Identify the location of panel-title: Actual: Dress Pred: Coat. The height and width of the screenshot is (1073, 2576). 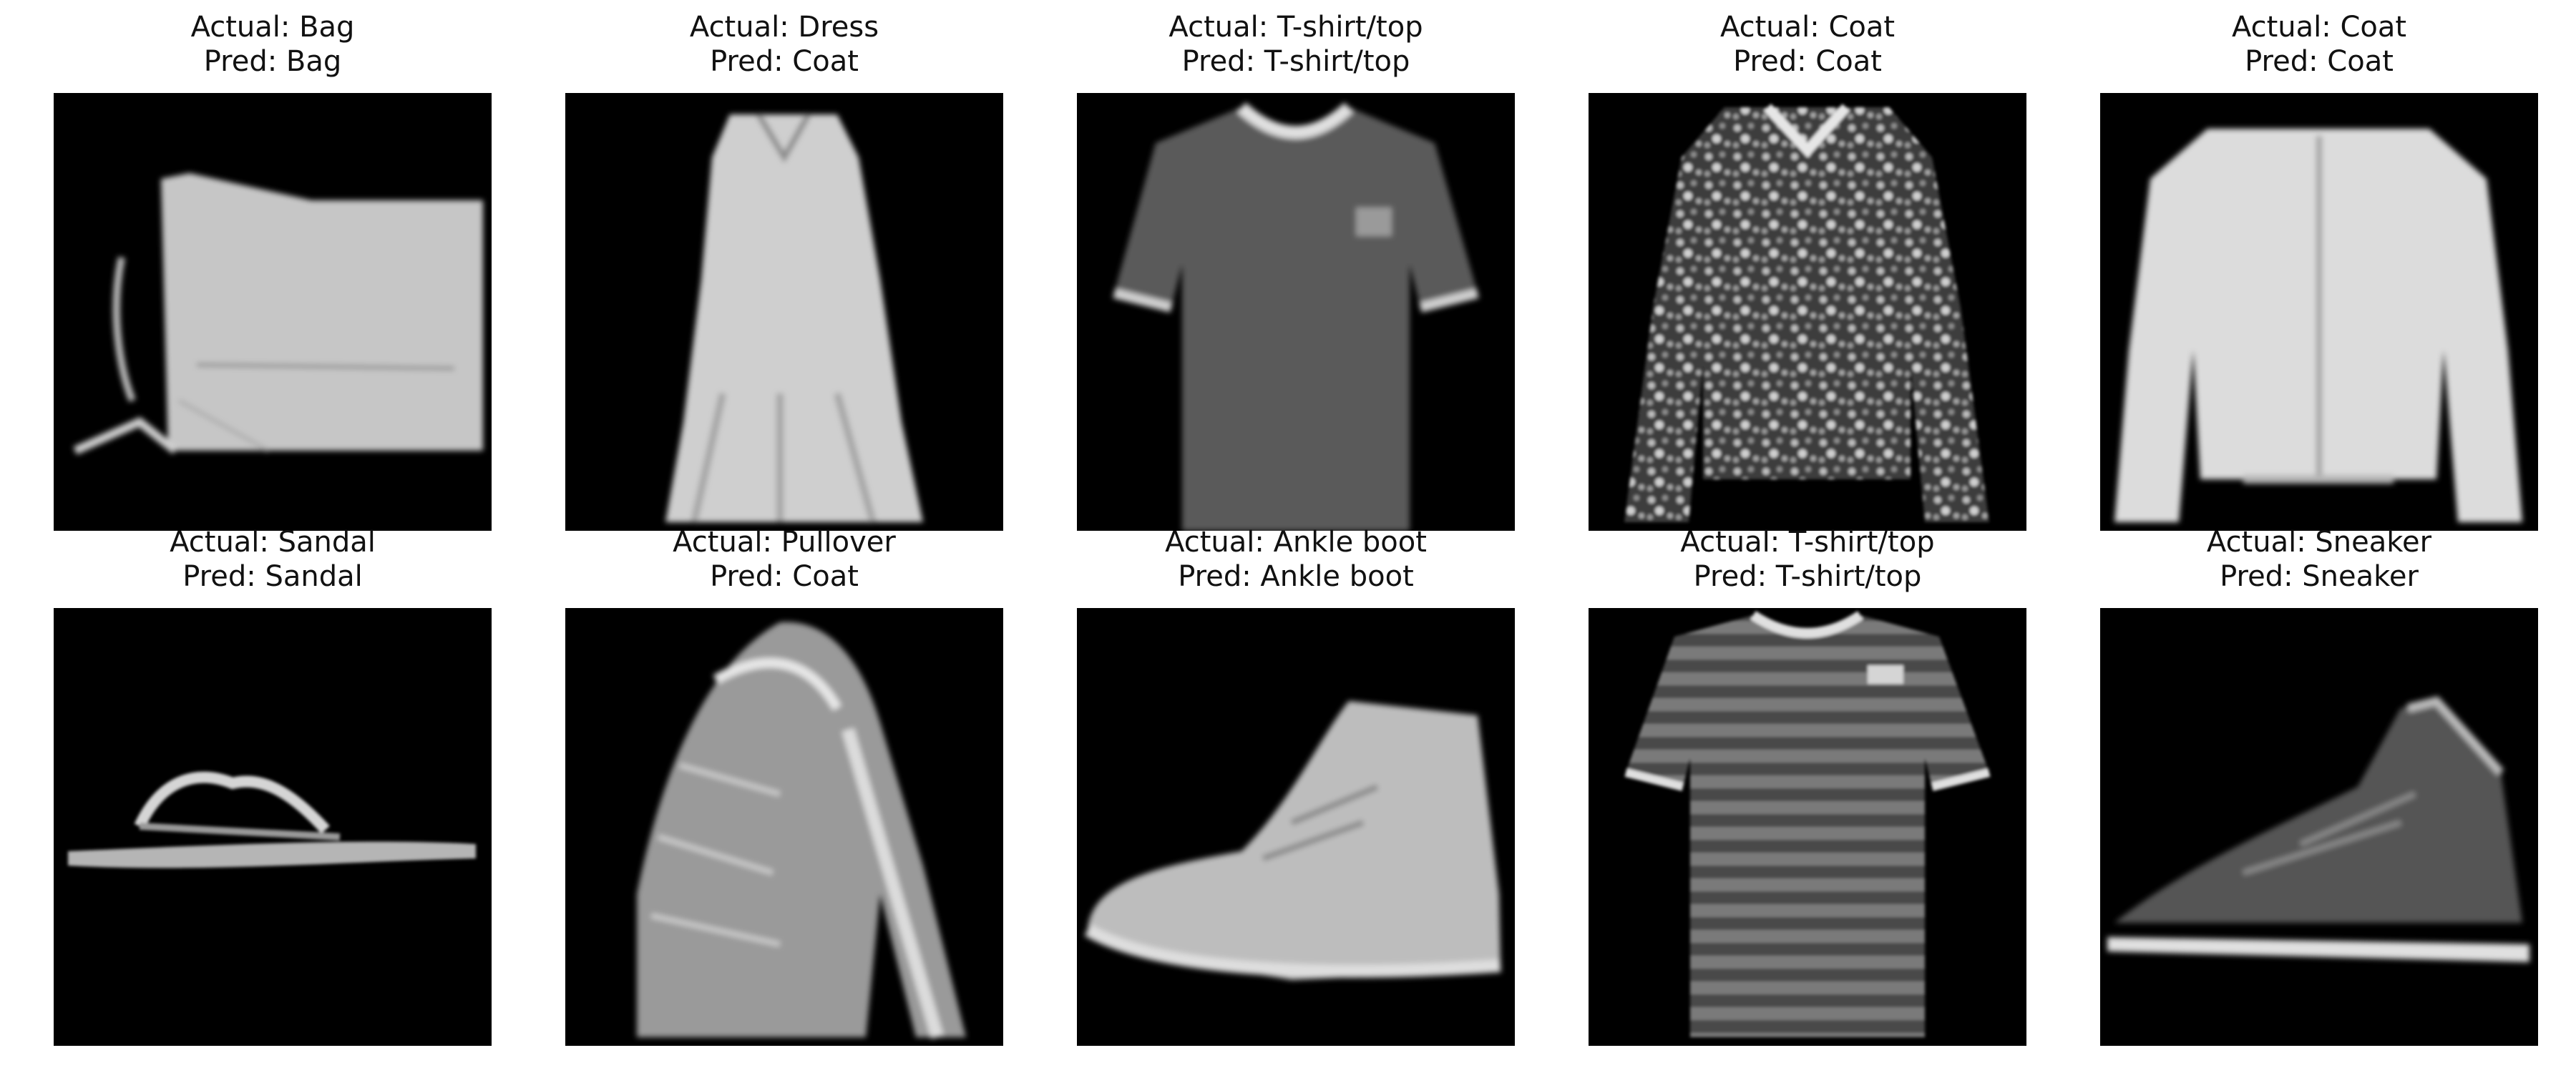
(784, 44).